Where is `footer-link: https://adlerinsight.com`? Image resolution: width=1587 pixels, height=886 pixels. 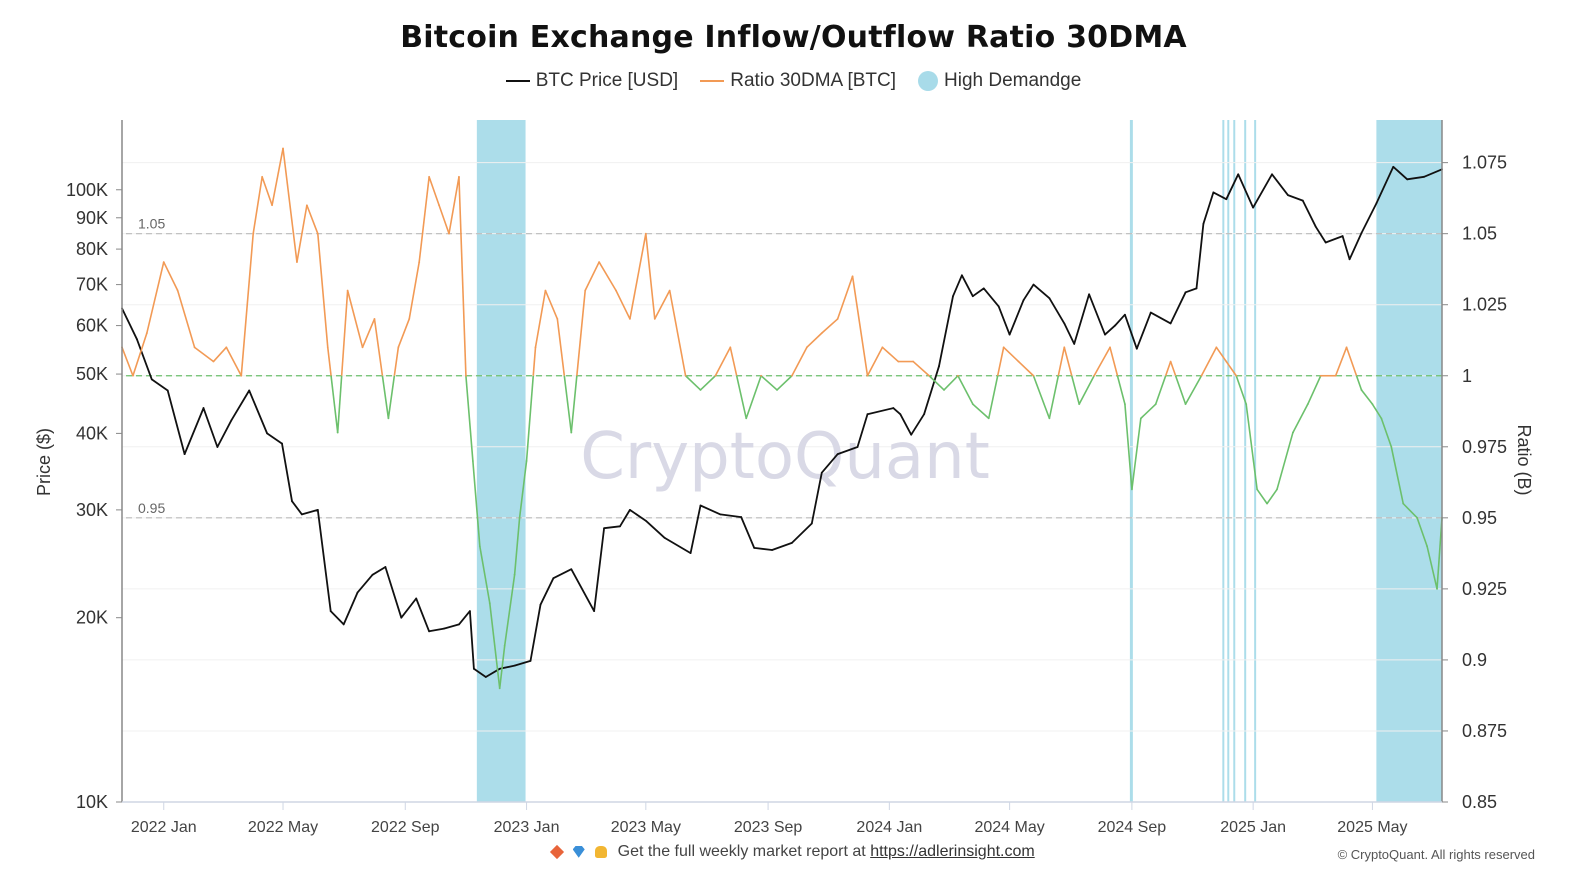
footer-link: https://adlerinsight.com is located at coordinates (952, 851).